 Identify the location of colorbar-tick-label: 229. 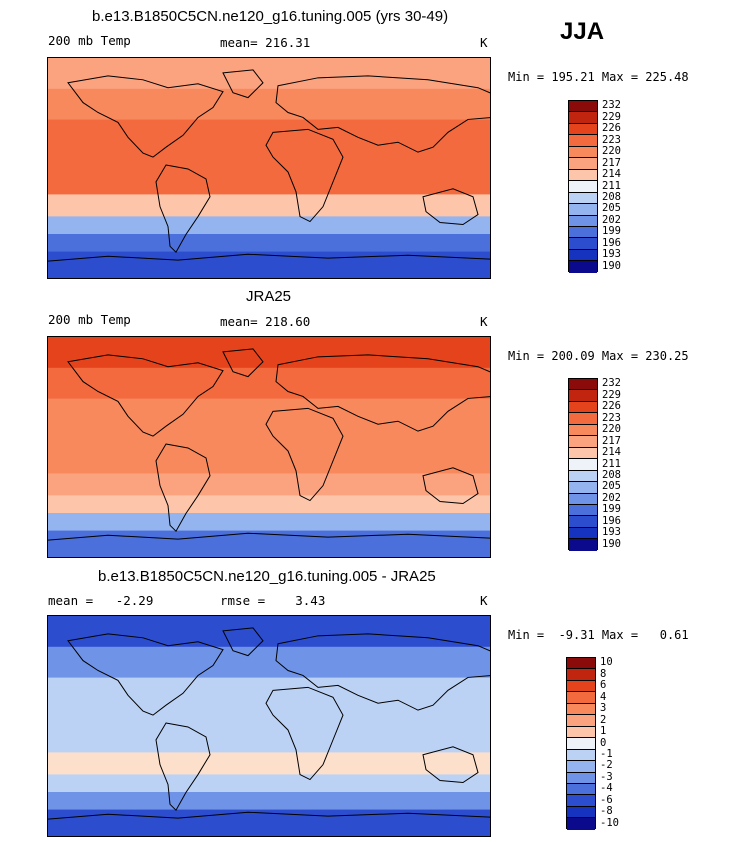
(611, 394).